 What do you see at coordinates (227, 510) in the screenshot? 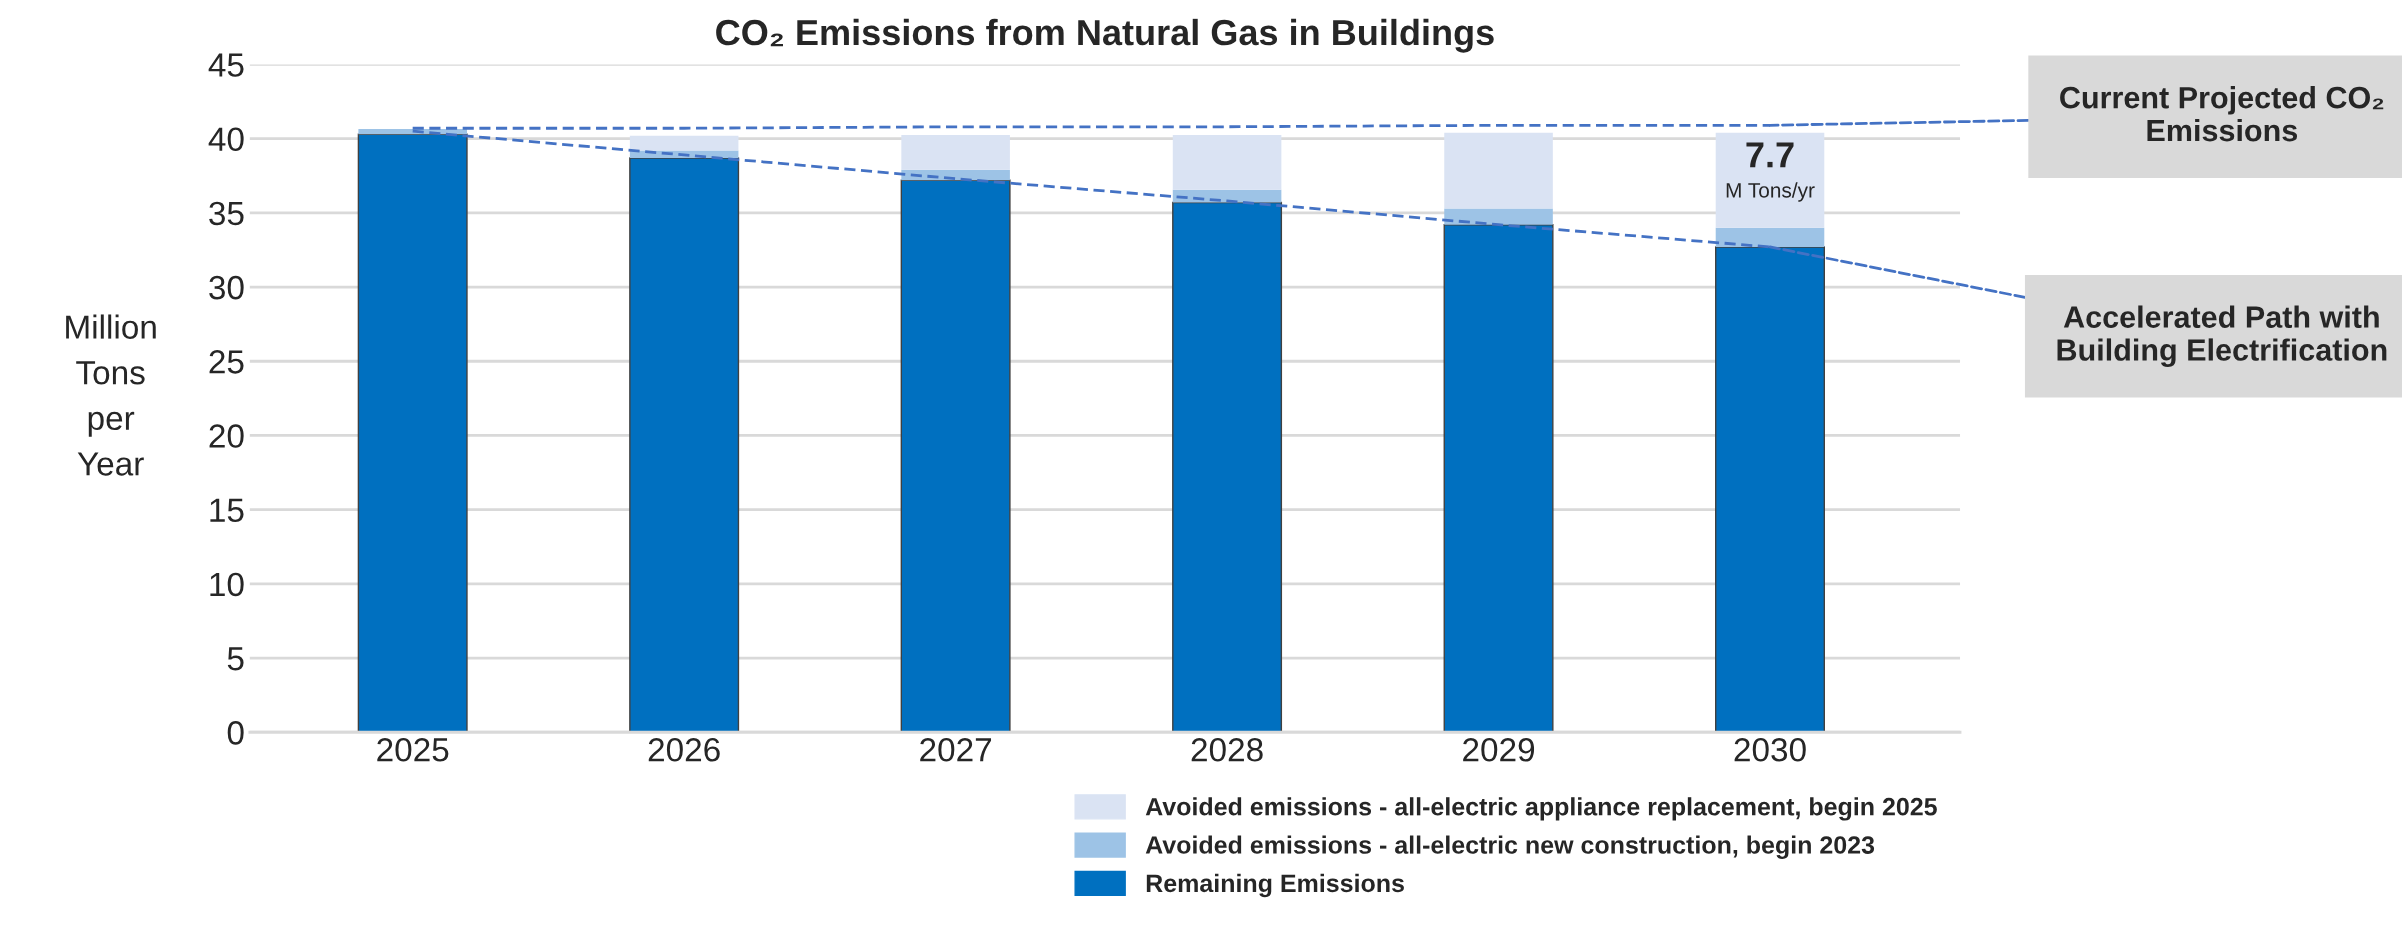
I see `y-tick-label: 15` at bounding box center [227, 510].